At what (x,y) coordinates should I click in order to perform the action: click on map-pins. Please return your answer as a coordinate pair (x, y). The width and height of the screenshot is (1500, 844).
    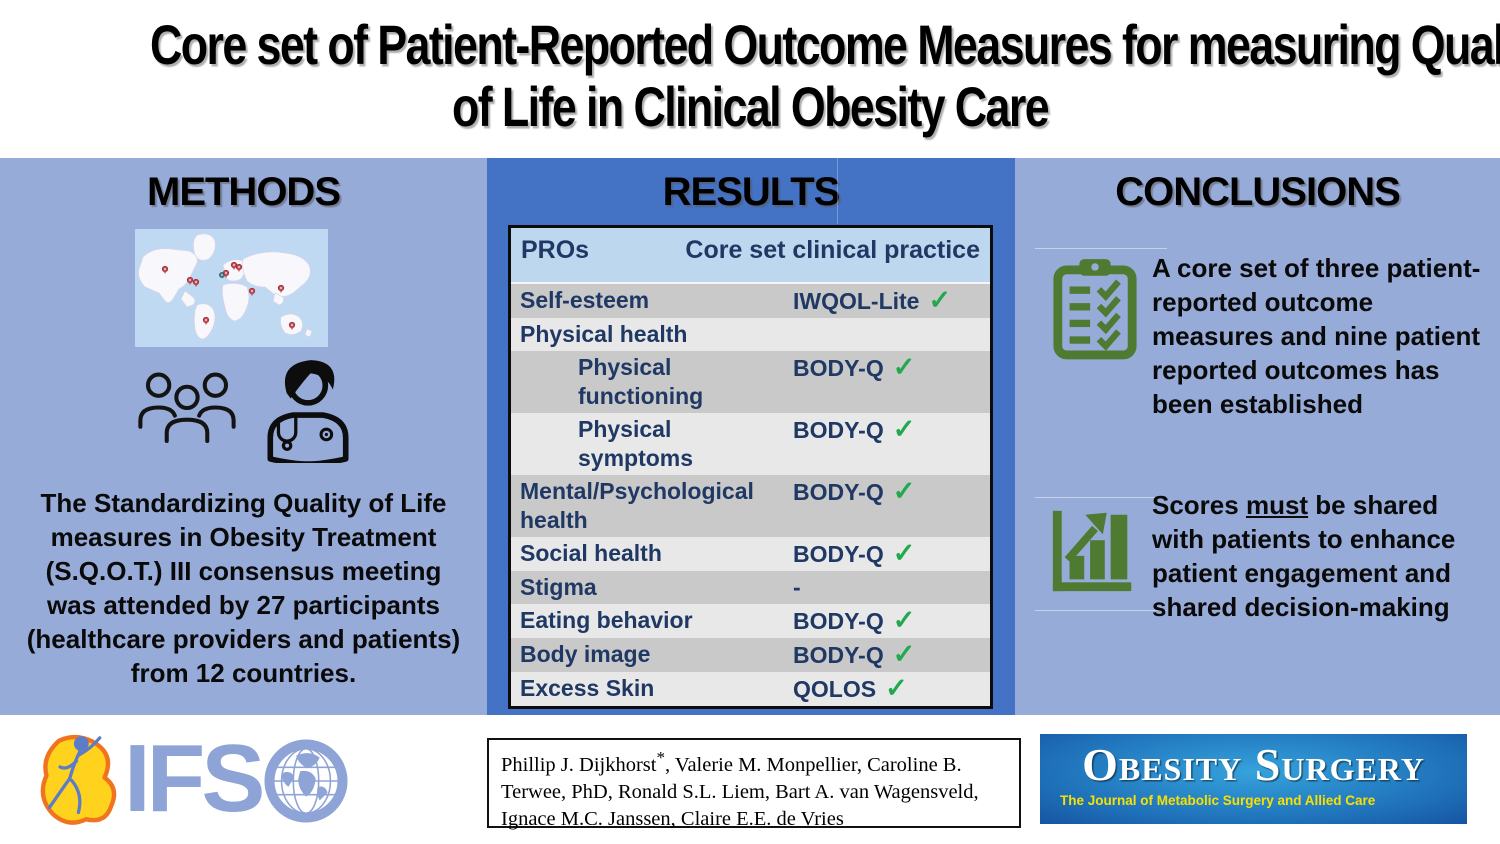
    Looking at the image, I should click on (228, 295).